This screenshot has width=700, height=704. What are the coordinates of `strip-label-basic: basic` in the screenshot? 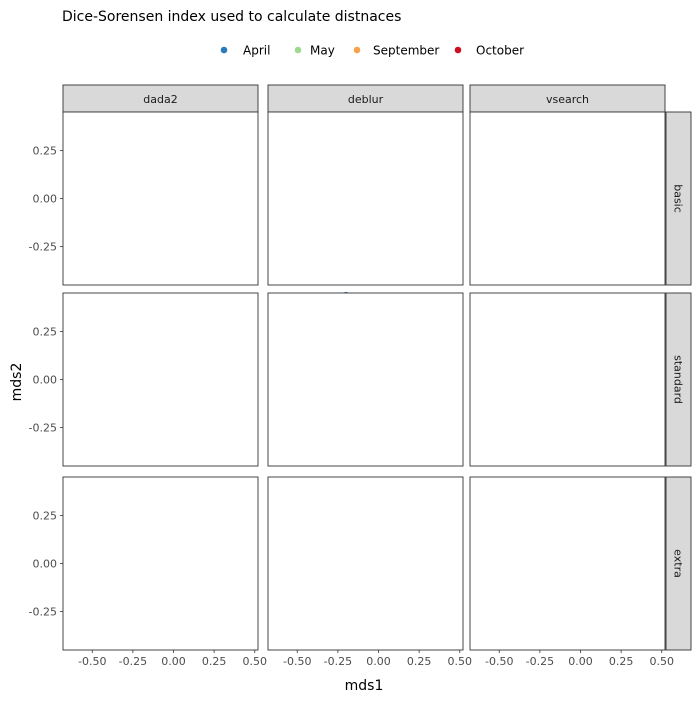 It's located at (678, 198).